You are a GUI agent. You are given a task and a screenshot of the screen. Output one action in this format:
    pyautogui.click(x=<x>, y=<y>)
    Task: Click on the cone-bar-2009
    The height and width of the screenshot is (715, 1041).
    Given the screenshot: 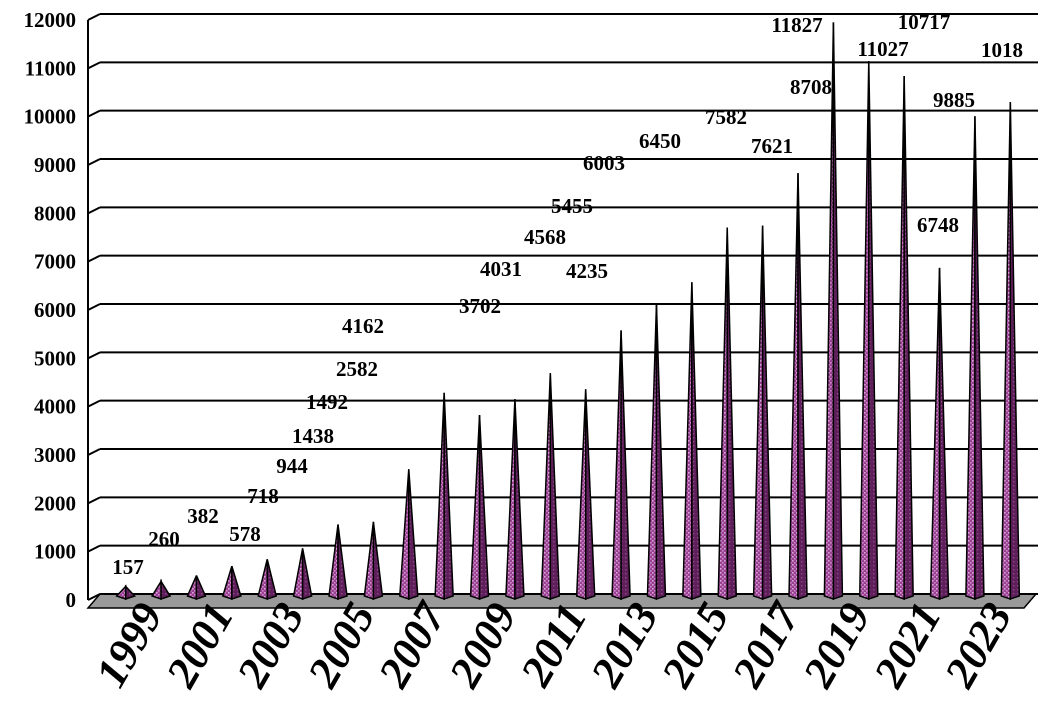 What is the action you would take?
    pyautogui.click(x=479, y=508)
    